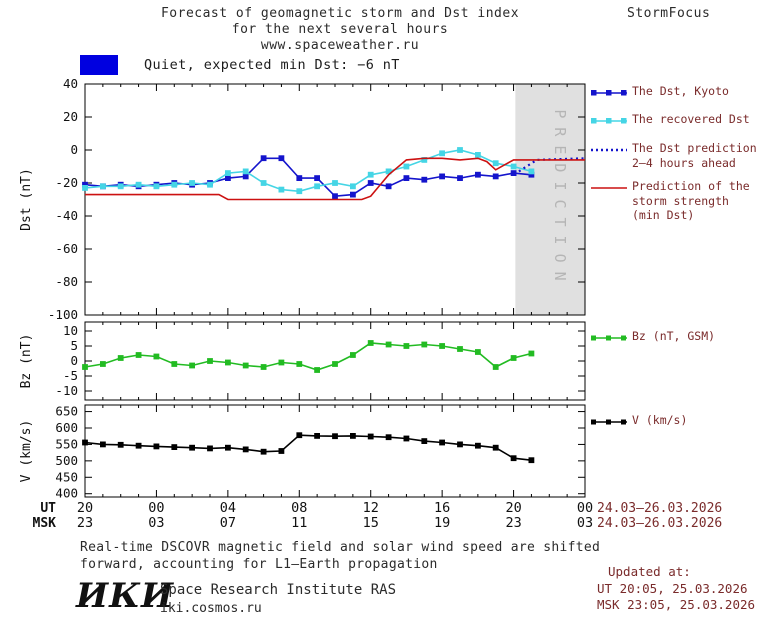 The image size is (760, 620). Describe the element at coordinates (609, 121) in the screenshot. I see `recovered-dst-line-icon` at that location.